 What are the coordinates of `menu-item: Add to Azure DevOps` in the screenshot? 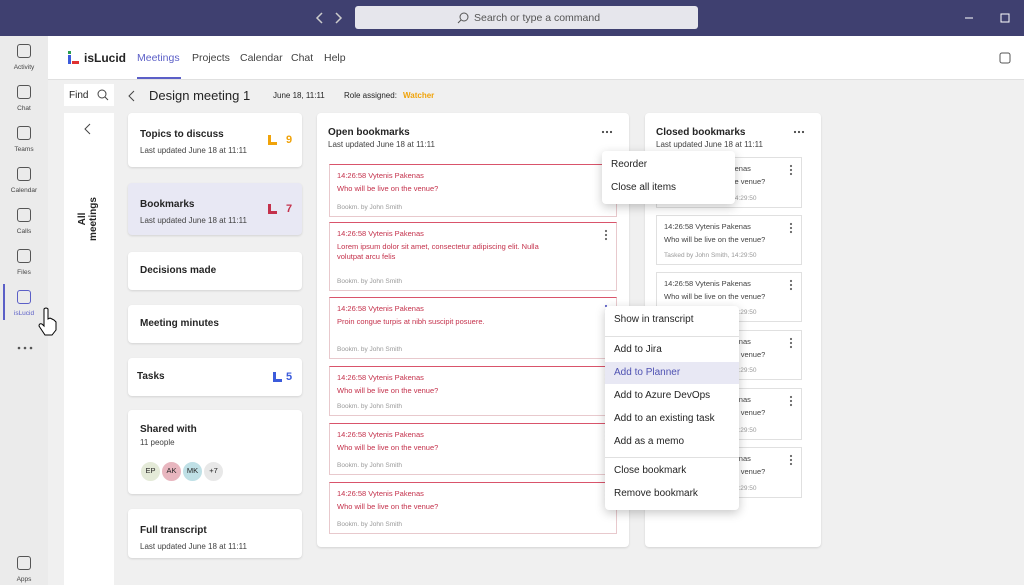 It's located at (662, 395).